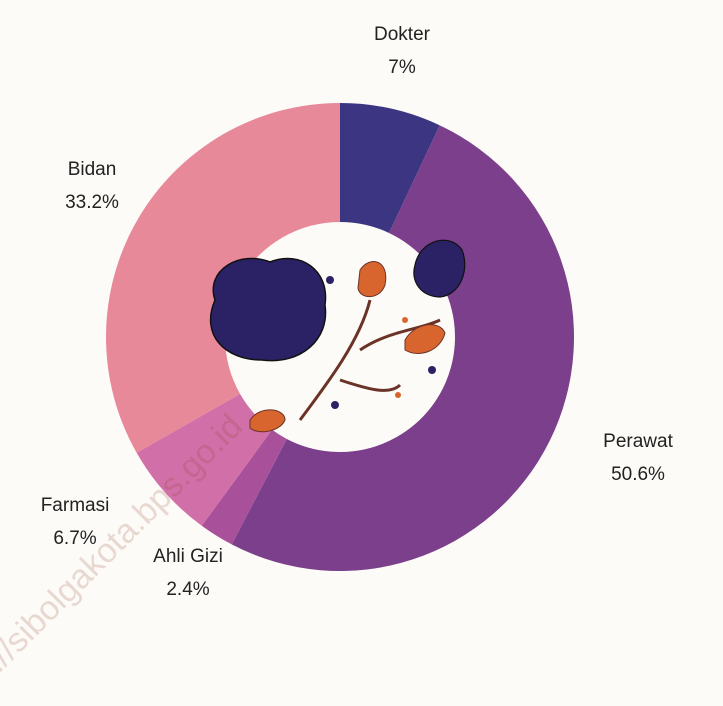 The image size is (723, 706). Describe the element at coordinates (638, 474) in the screenshot. I see `slice-value-label: 50.6%` at that location.